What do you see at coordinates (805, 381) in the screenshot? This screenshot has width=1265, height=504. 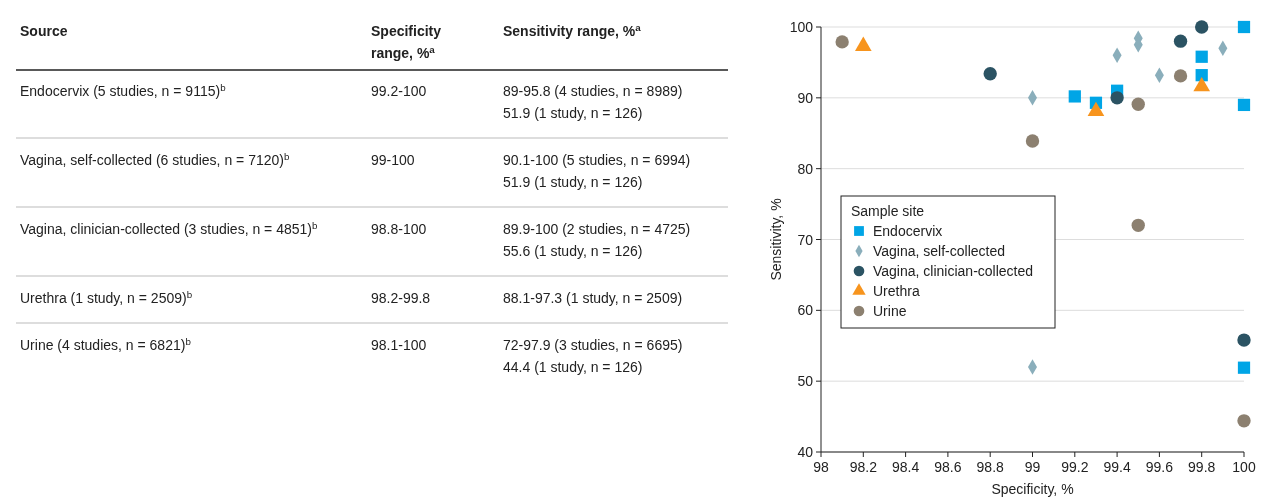 I see `y-tick-label: 50` at bounding box center [805, 381].